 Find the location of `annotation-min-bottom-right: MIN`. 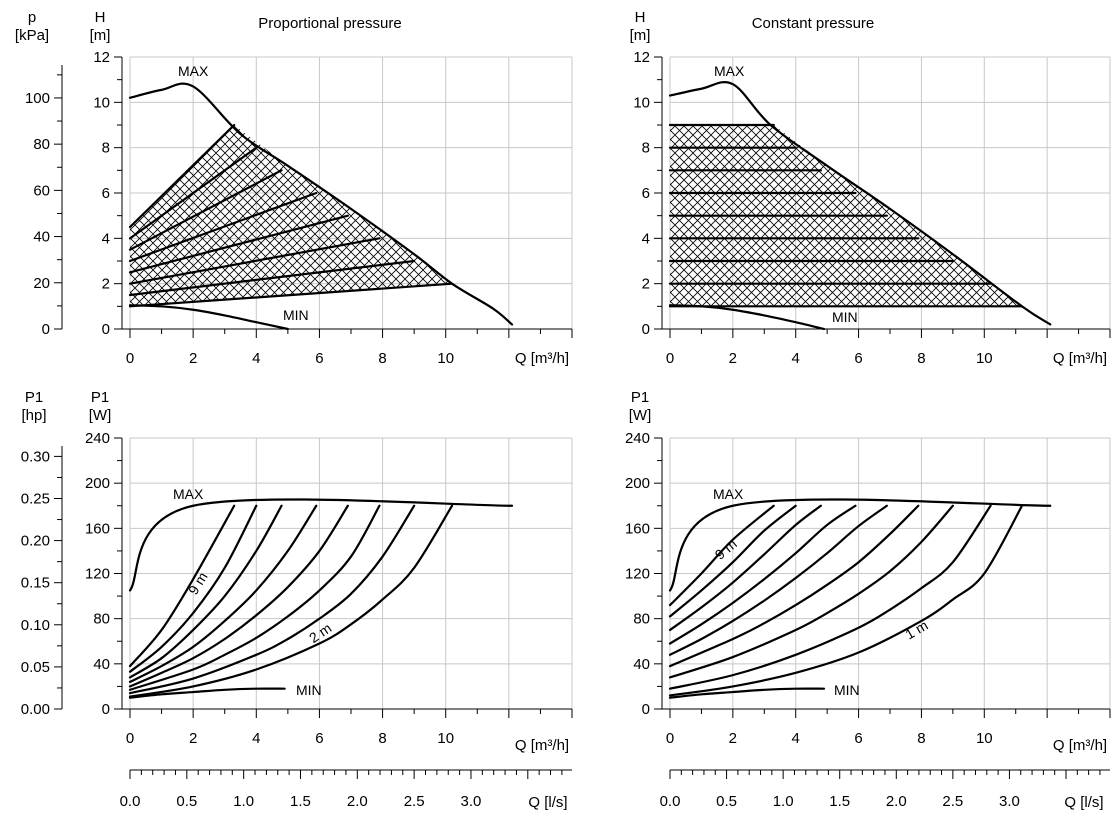

annotation-min-bottom-right: MIN is located at coordinates (847, 690).